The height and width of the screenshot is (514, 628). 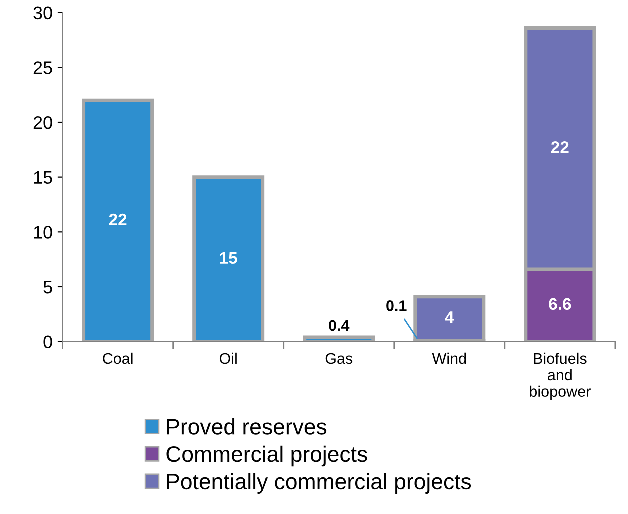 I want to click on x-tick-label: Biofuels and biopower, so click(x=560, y=376).